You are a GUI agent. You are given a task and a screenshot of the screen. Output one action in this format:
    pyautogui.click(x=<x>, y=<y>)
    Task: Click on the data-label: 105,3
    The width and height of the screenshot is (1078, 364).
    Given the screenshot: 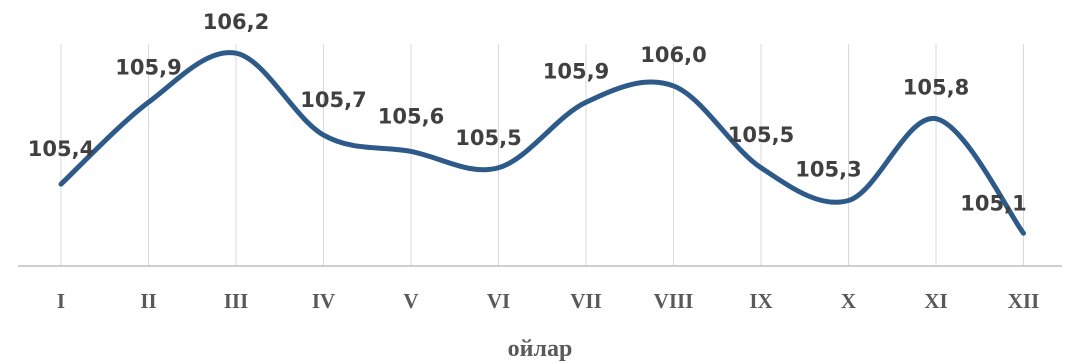 What is the action you would take?
    pyautogui.click(x=828, y=170)
    